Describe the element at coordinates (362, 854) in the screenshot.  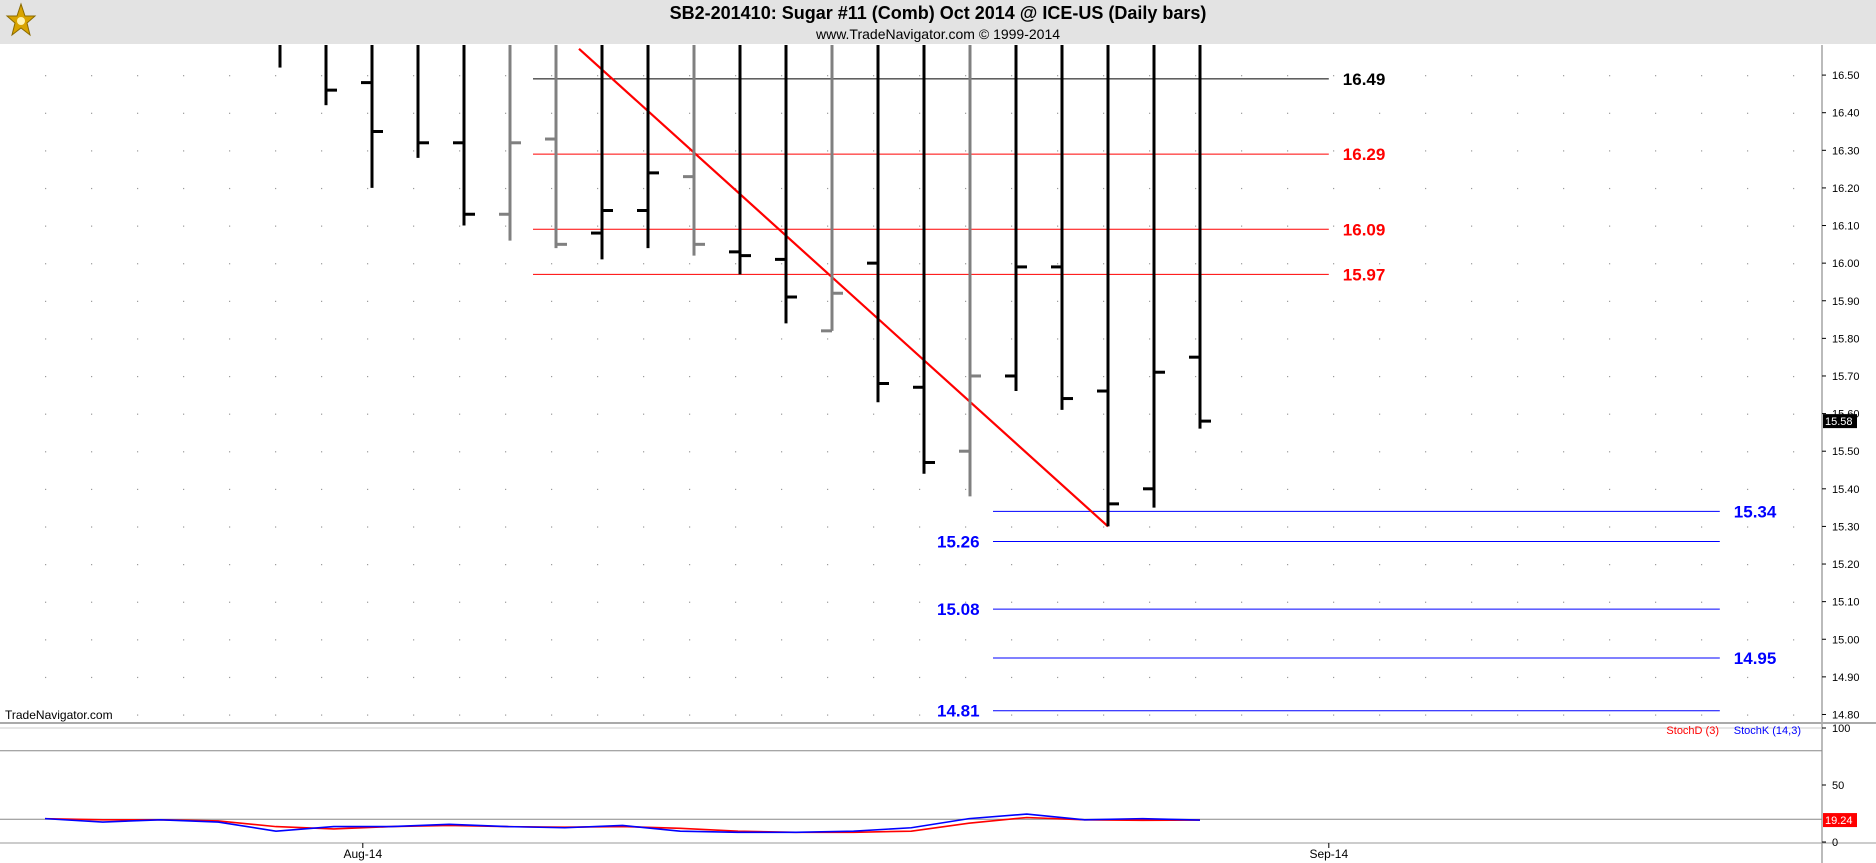
I see `x-tick-label: Aug-14` at that location.